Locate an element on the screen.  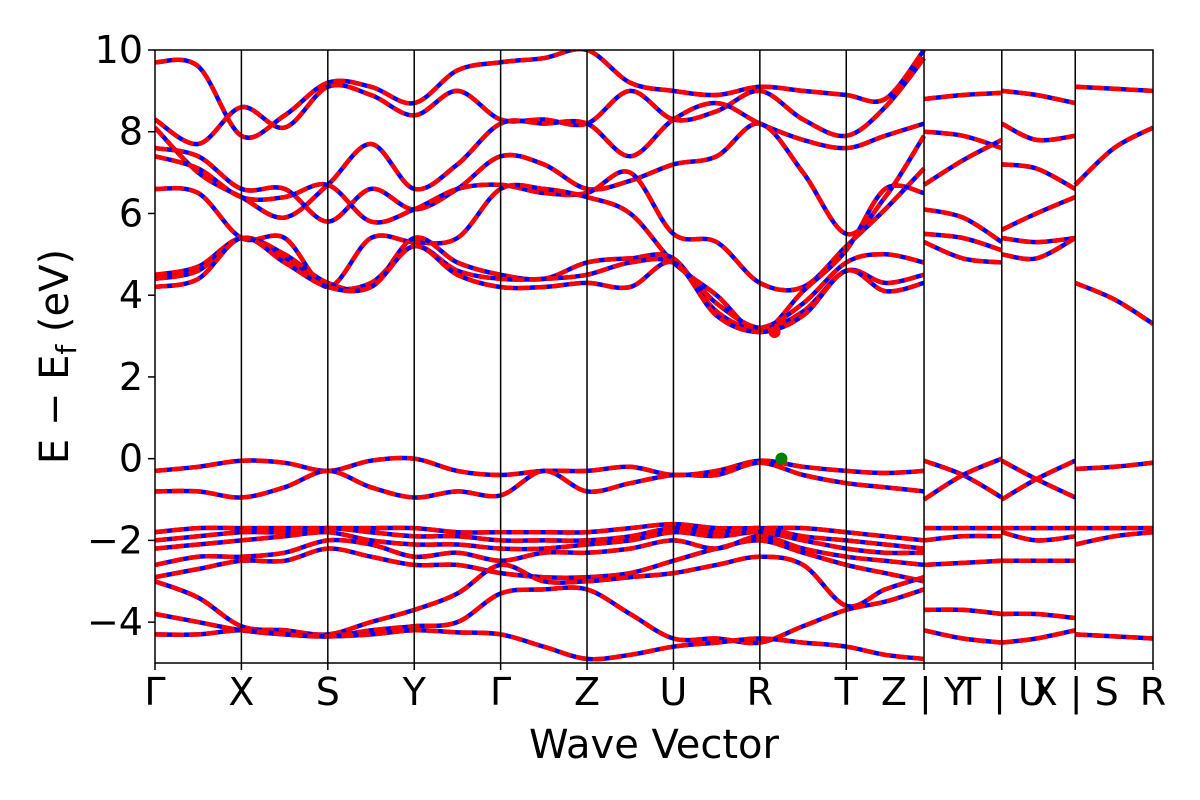
band-line-1-blue is located at coordinates (540, 101).